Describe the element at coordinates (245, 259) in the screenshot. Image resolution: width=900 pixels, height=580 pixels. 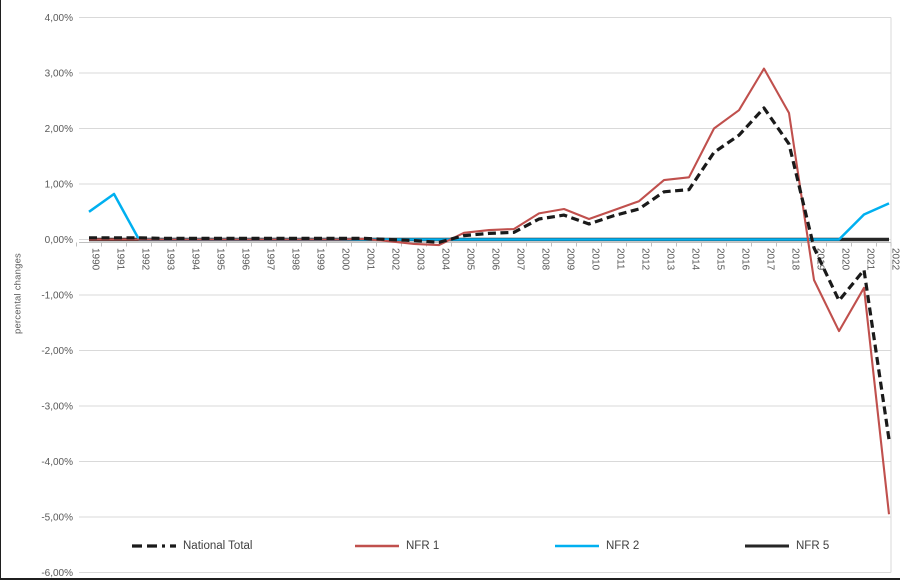
I see `x-tick-label: 1996` at that location.